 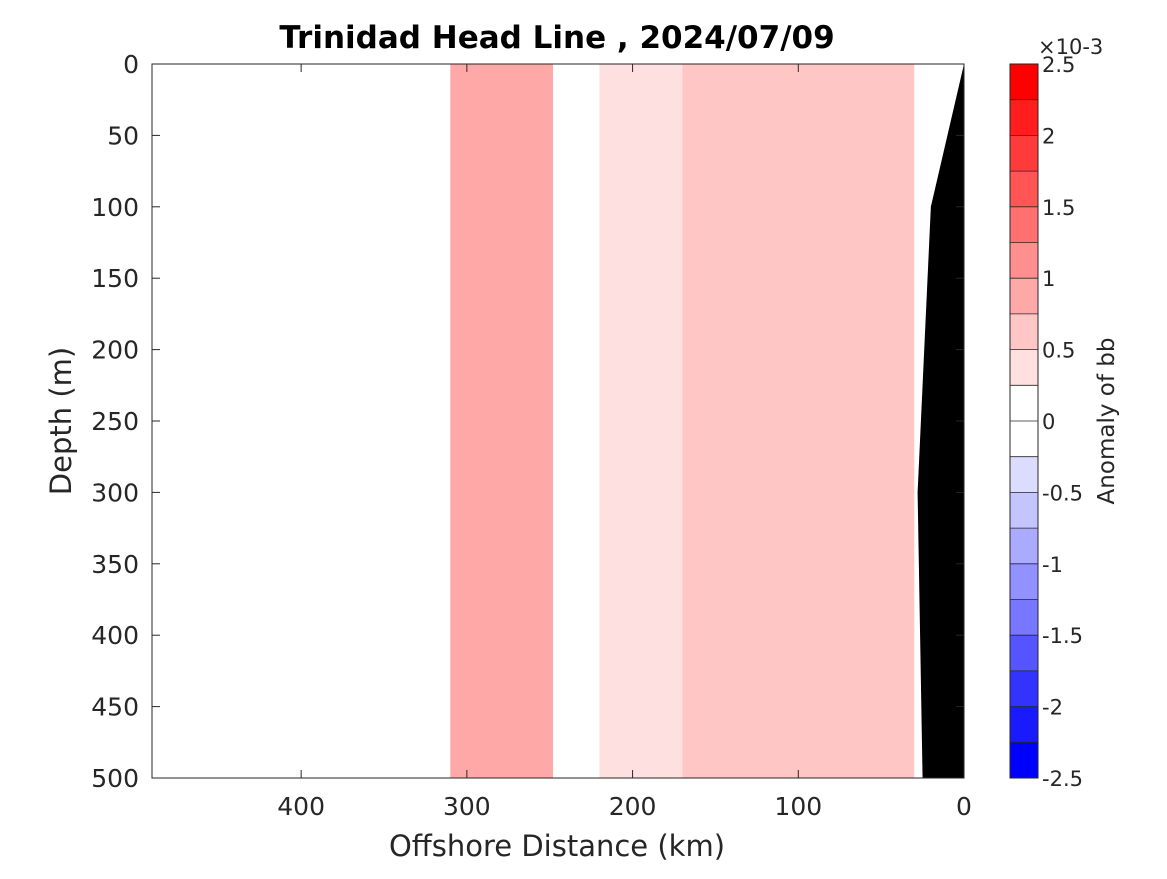 I want to click on colorbar-tick-label: 1.5, so click(x=1058, y=208).